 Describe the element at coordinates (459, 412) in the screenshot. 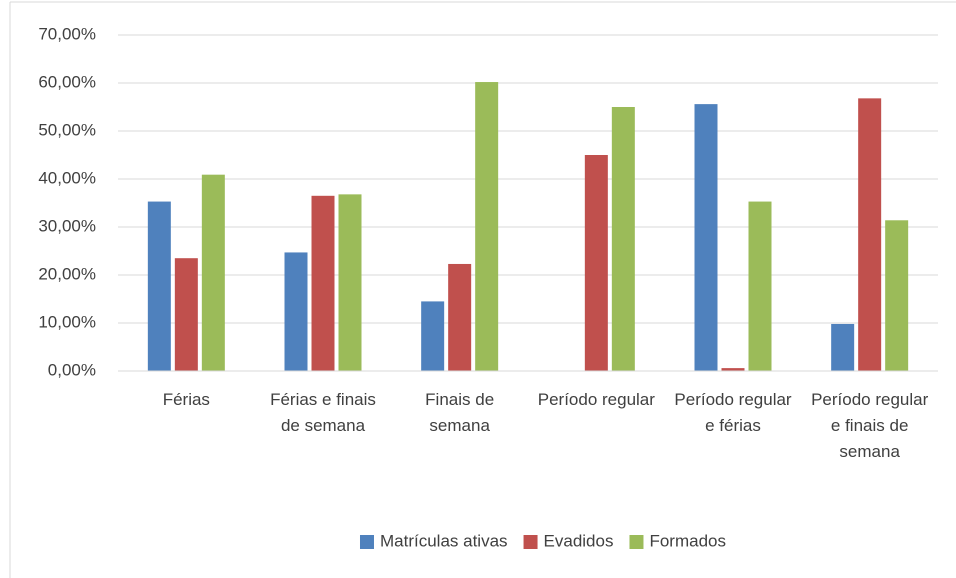

I see `x-tick-label: Finais de semana` at that location.